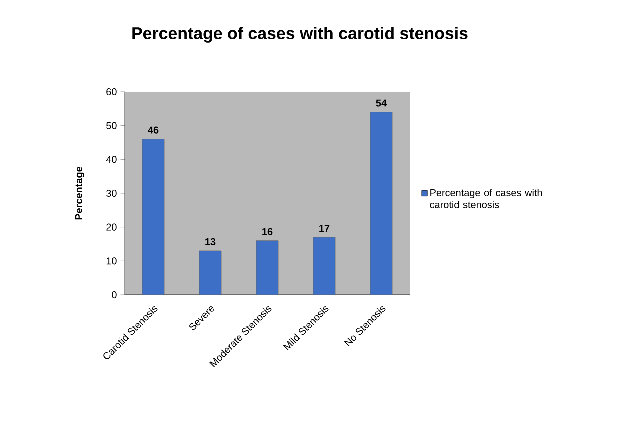 The width and height of the screenshot is (640, 441). I want to click on y-axis-title: Percentage, so click(79, 193).